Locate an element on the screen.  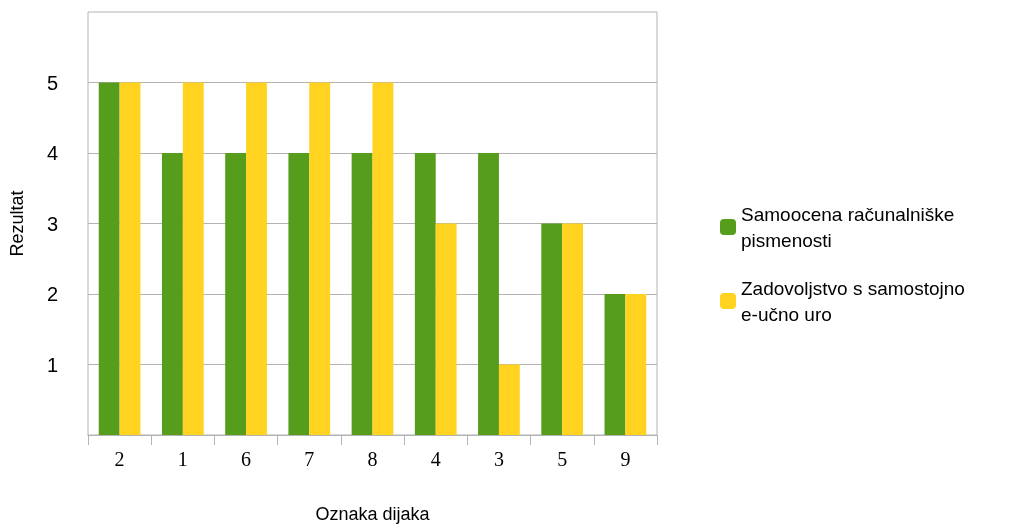
x-tick-label: 6 is located at coordinates (246, 459).